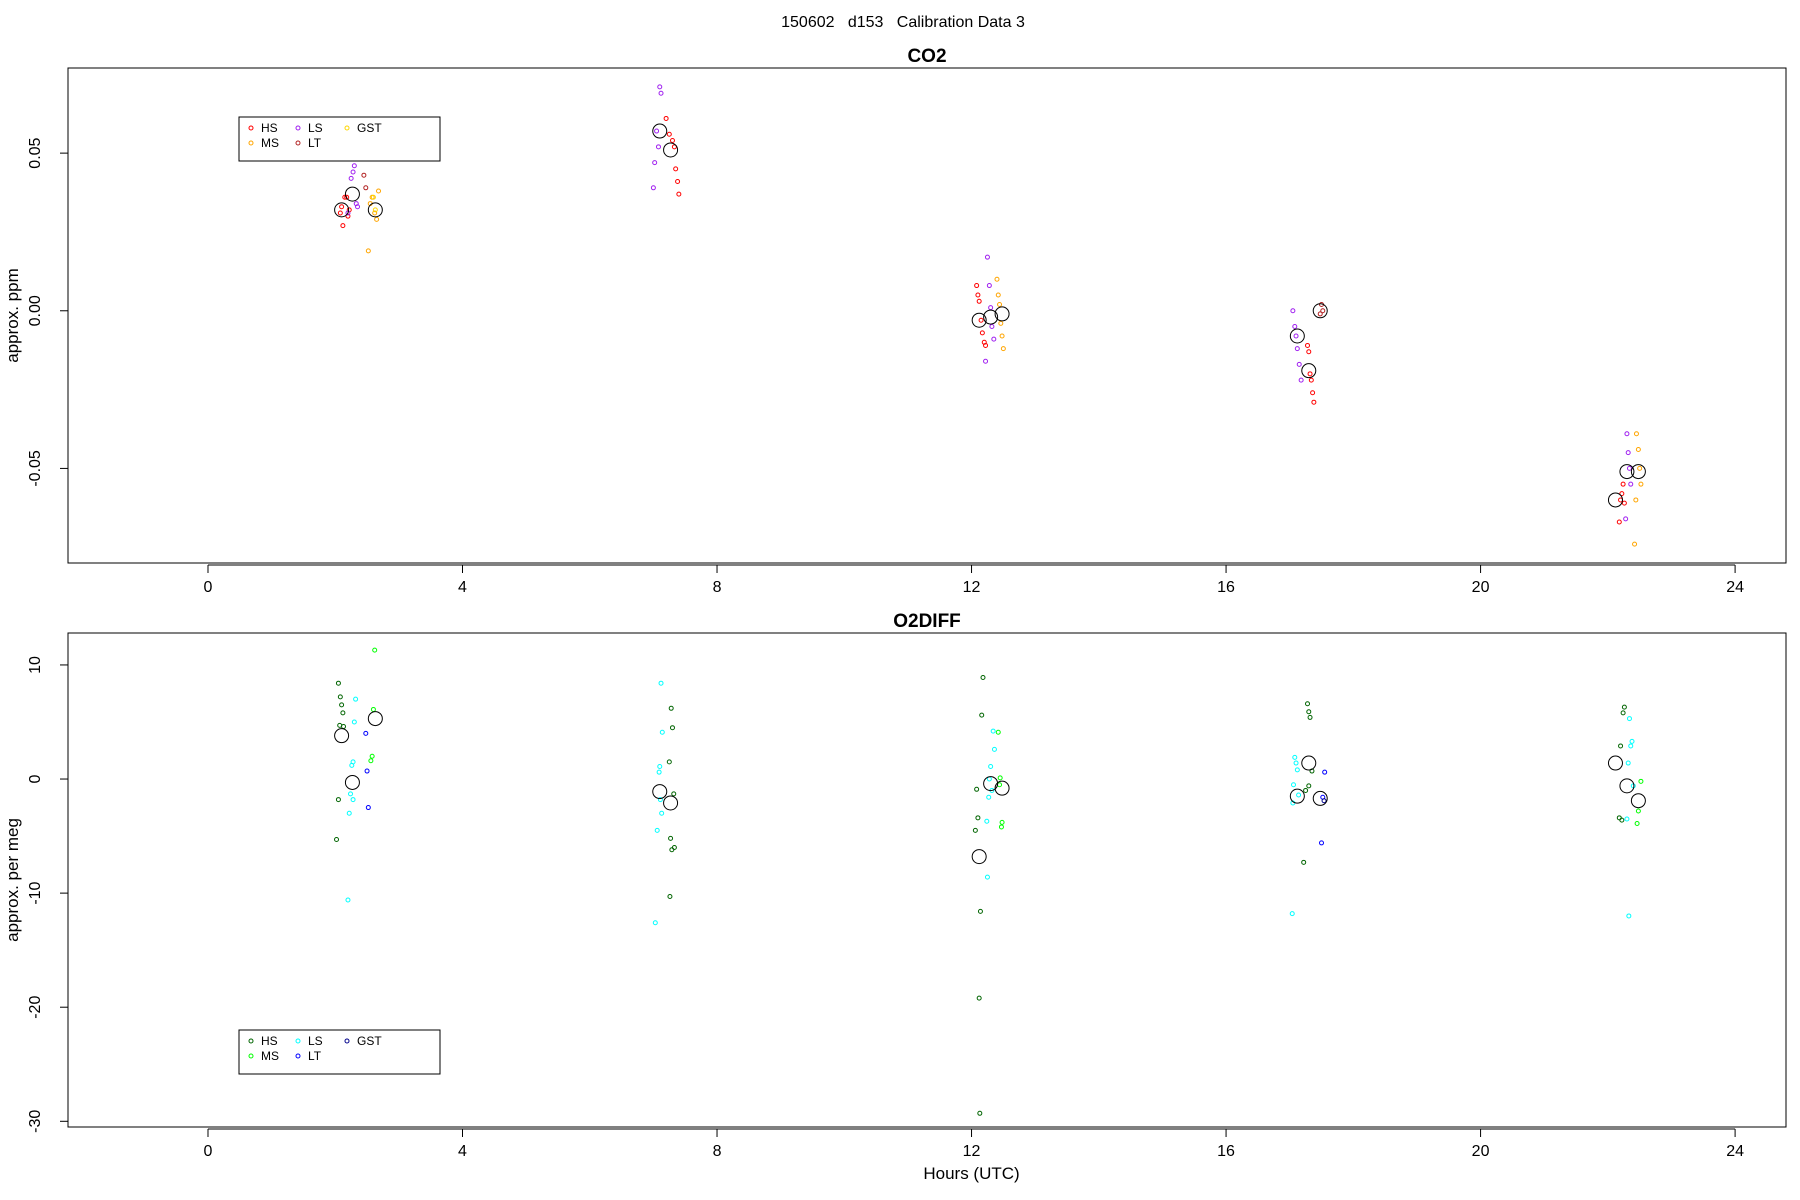  I want to click on o2diff-legend-label-ms: MS, so click(270, 1056).